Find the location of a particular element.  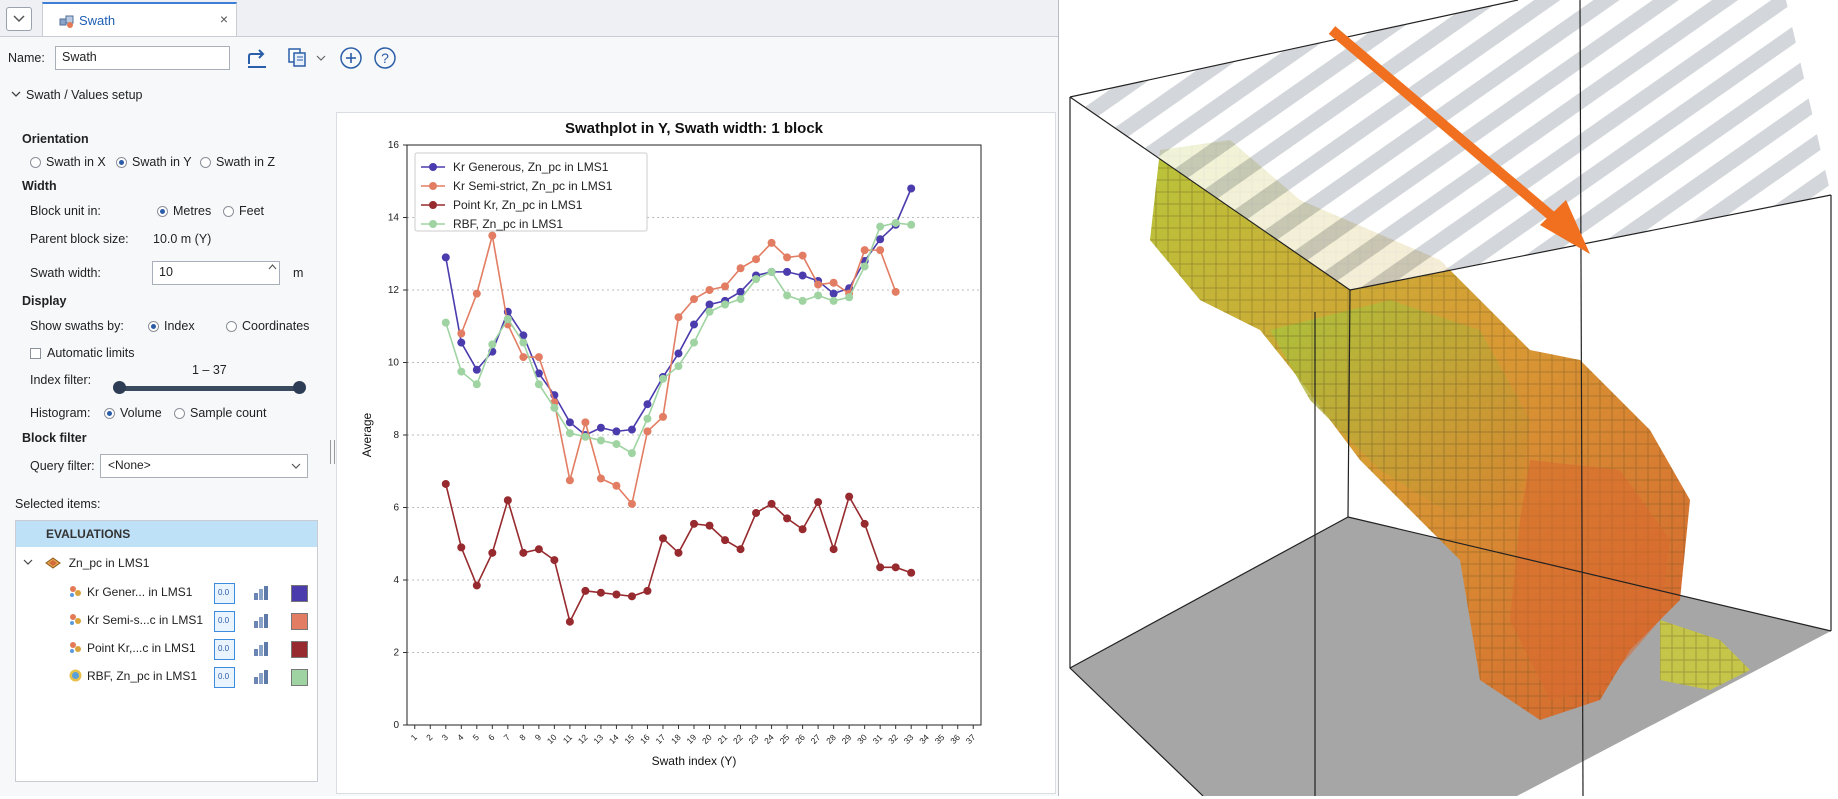

export-icon is located at coordinates (257, 58).